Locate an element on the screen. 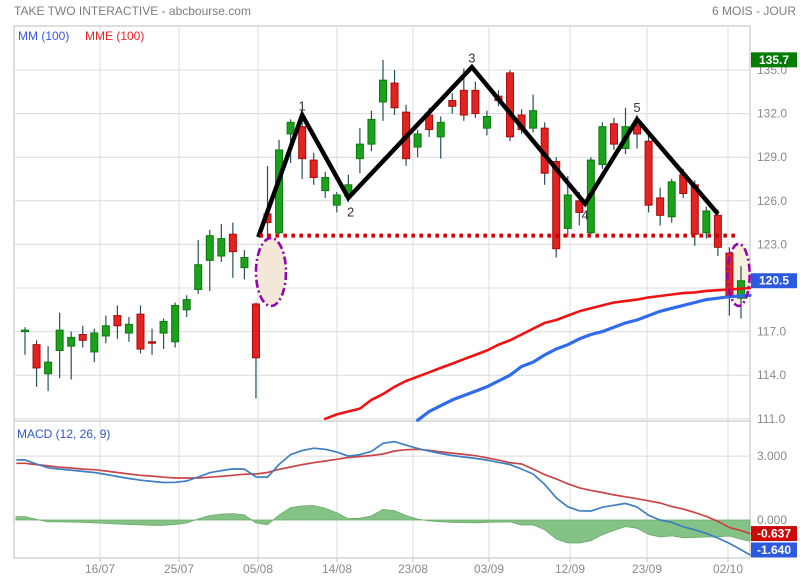 The width and height of the screenshot is (800, 580). price-axis-label: 111.0 is located at coordinates (771, 419).